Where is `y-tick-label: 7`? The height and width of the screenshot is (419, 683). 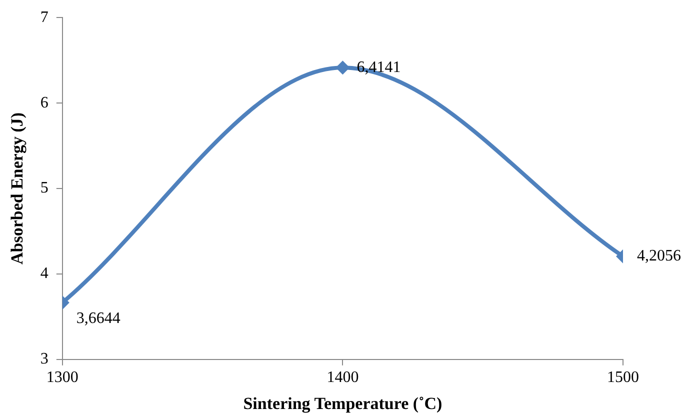 y-tick-label: 7 is located at coordinates (44, 17).